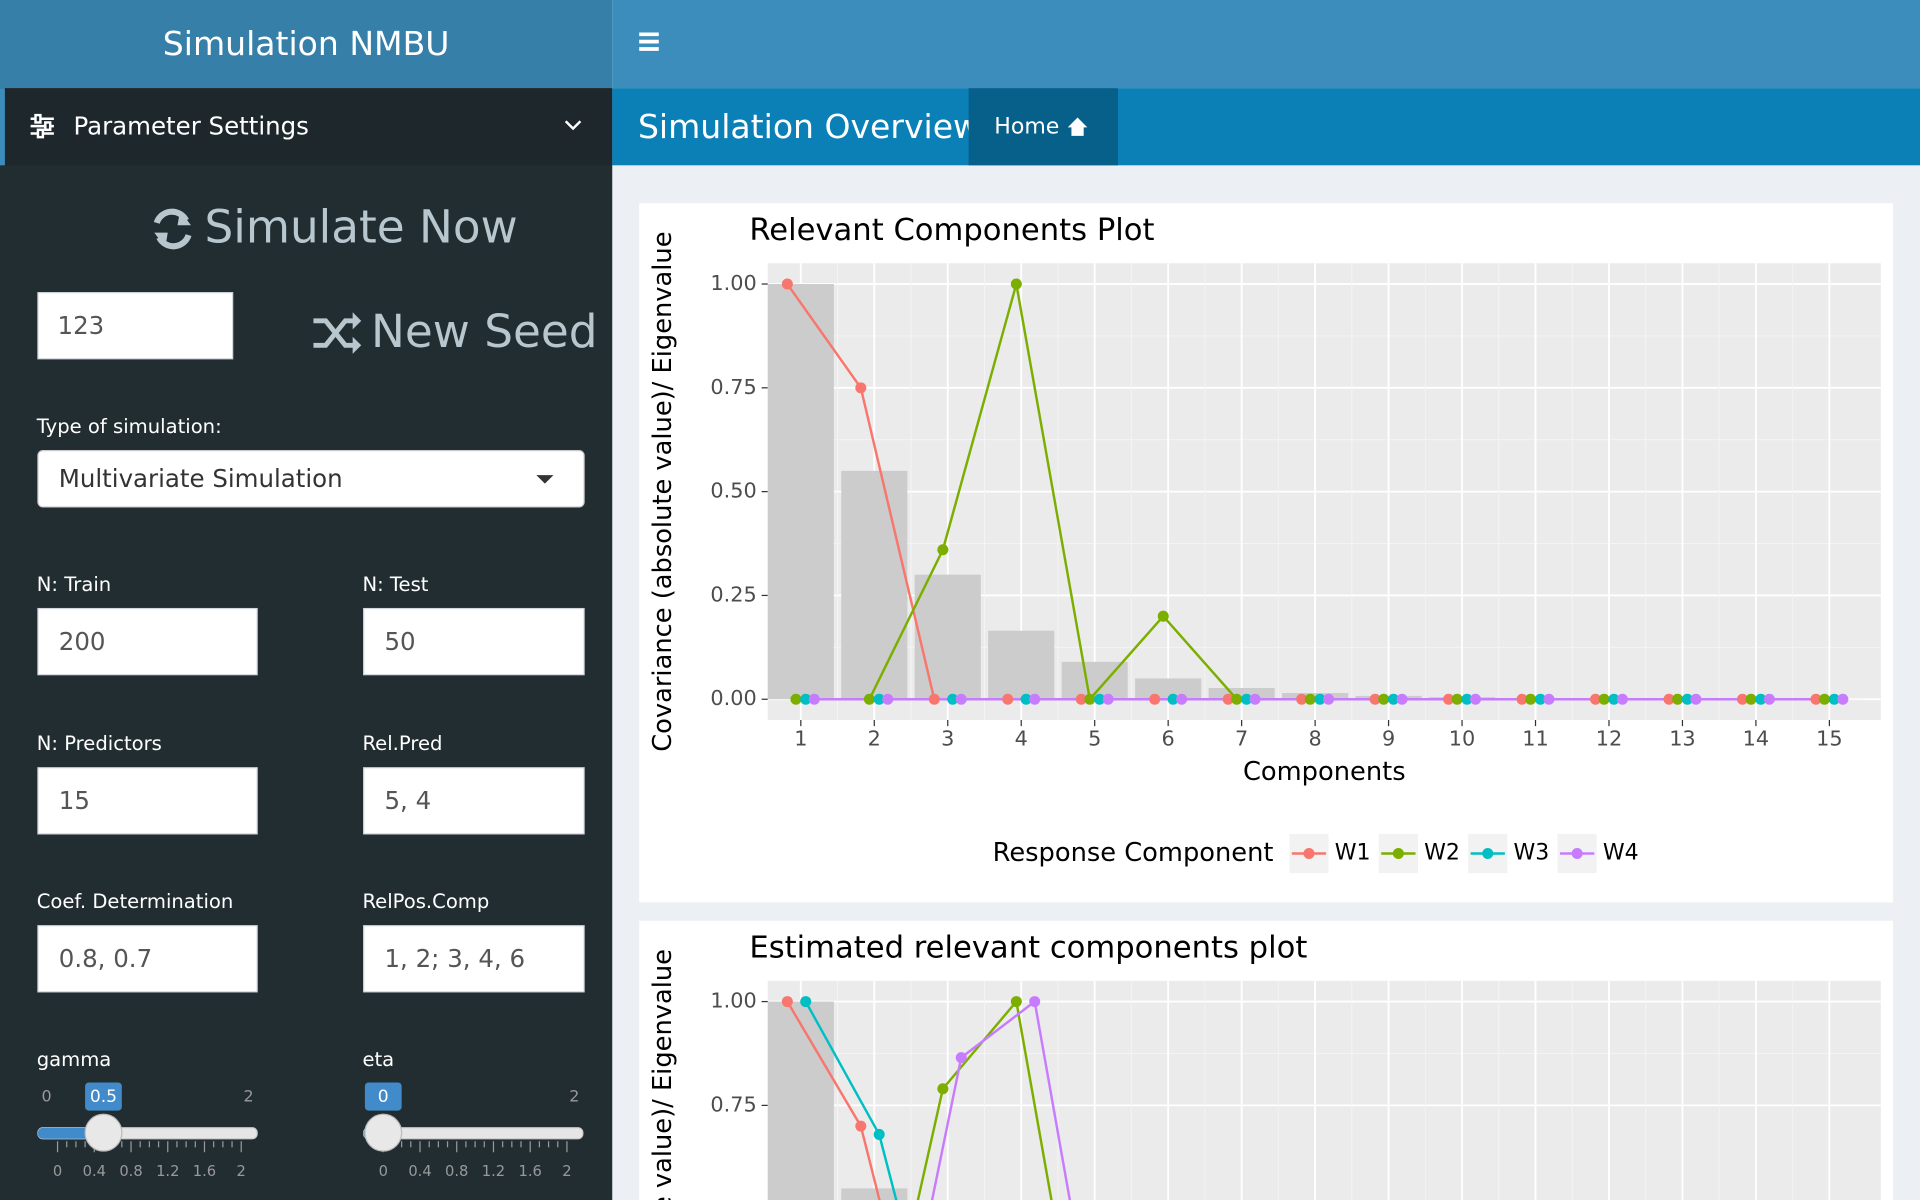 The image size is (1920, 1200). What do you see at coordinates (419, 1171) in the screenshot?
I see `slider-tick-label: 0.4` at bounding box center [419, 1171].